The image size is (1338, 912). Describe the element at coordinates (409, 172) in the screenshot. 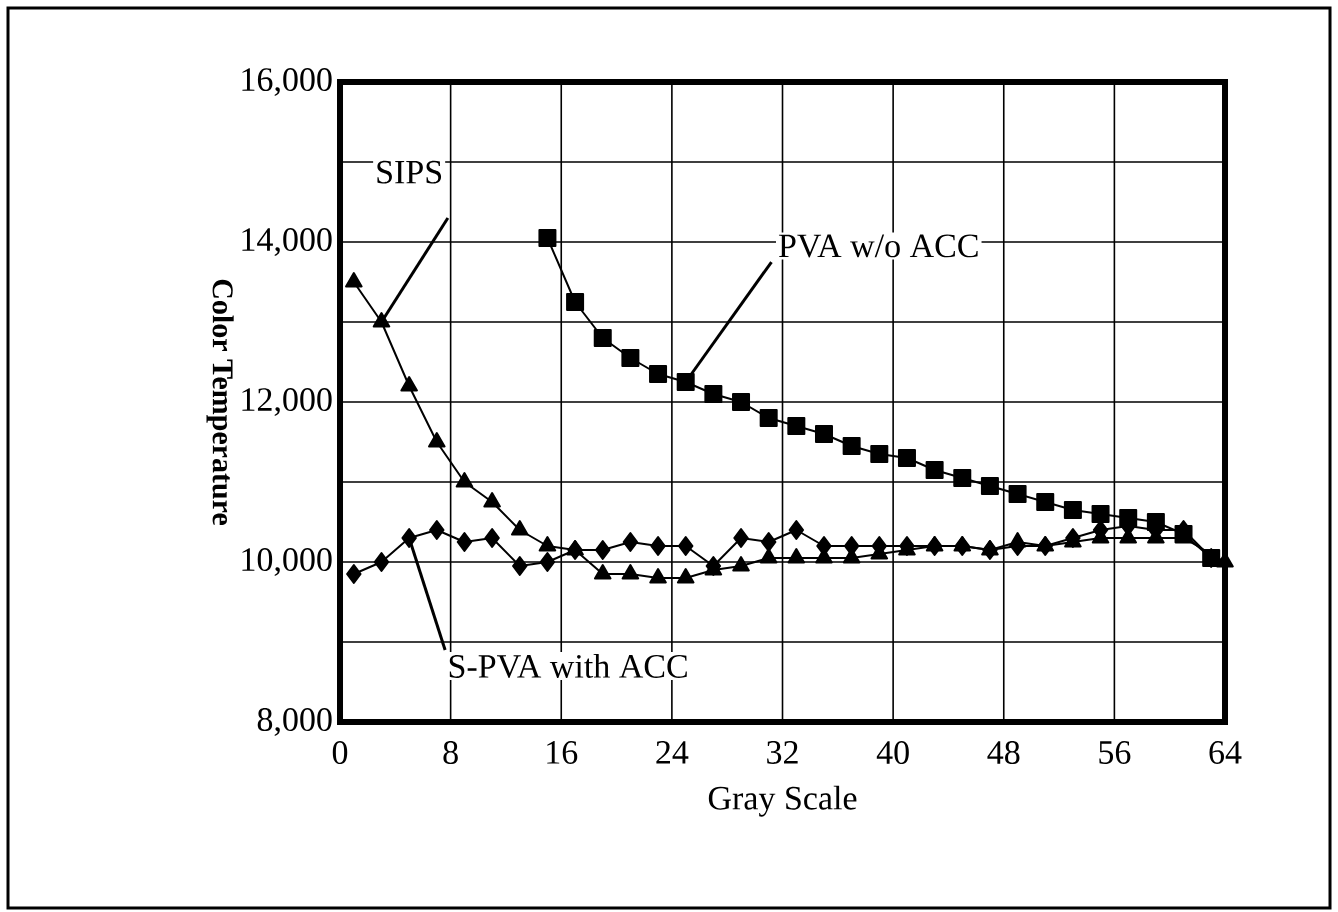

I see `text: SIPS` at that location.